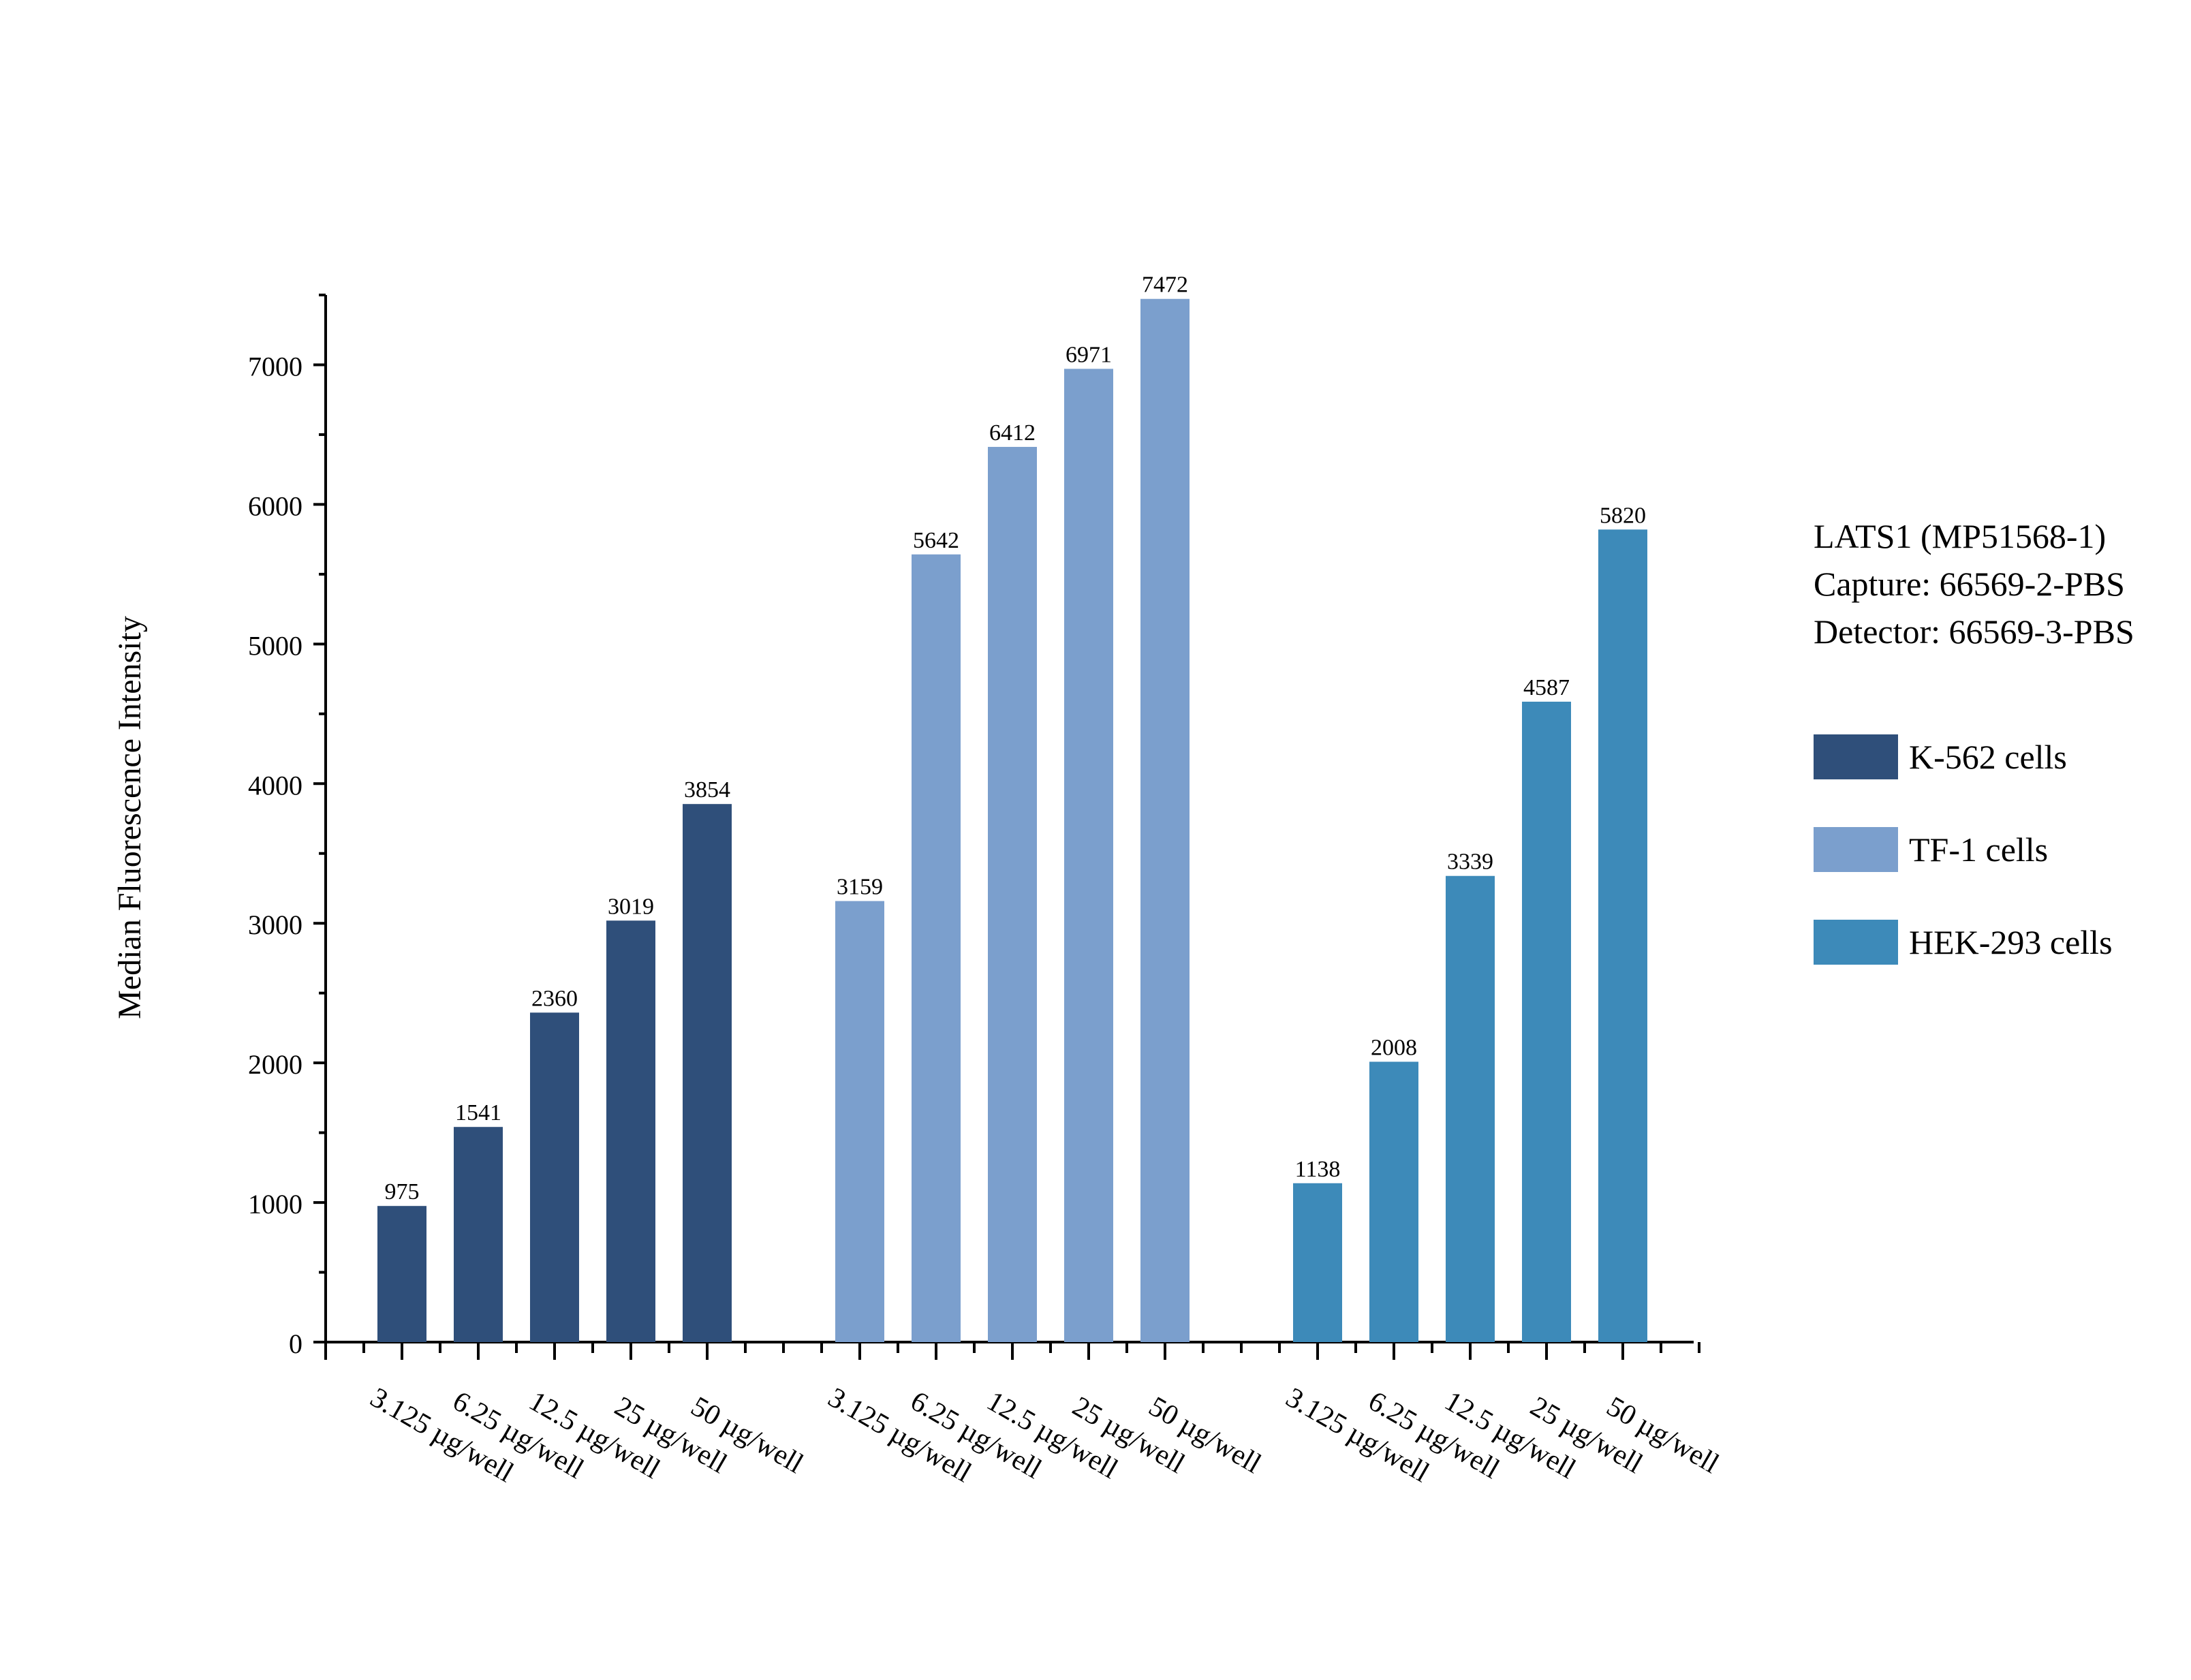 This screenshot has height=1680, width=2191. Describe the element at coordinates (275, 645) in the screenshot. I see `y-tick-label: 5000` at that location.